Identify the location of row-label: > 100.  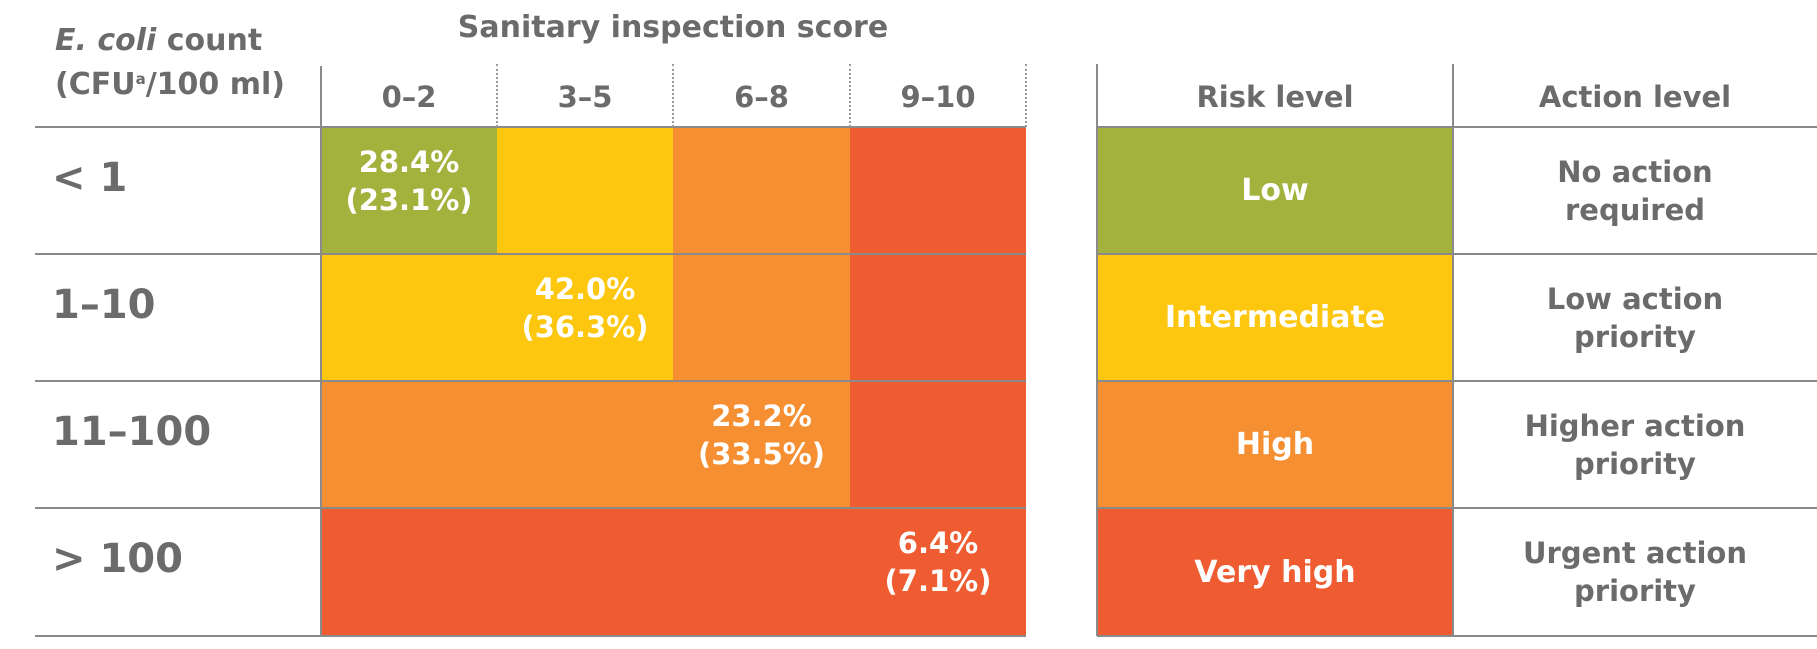
(117, 559).